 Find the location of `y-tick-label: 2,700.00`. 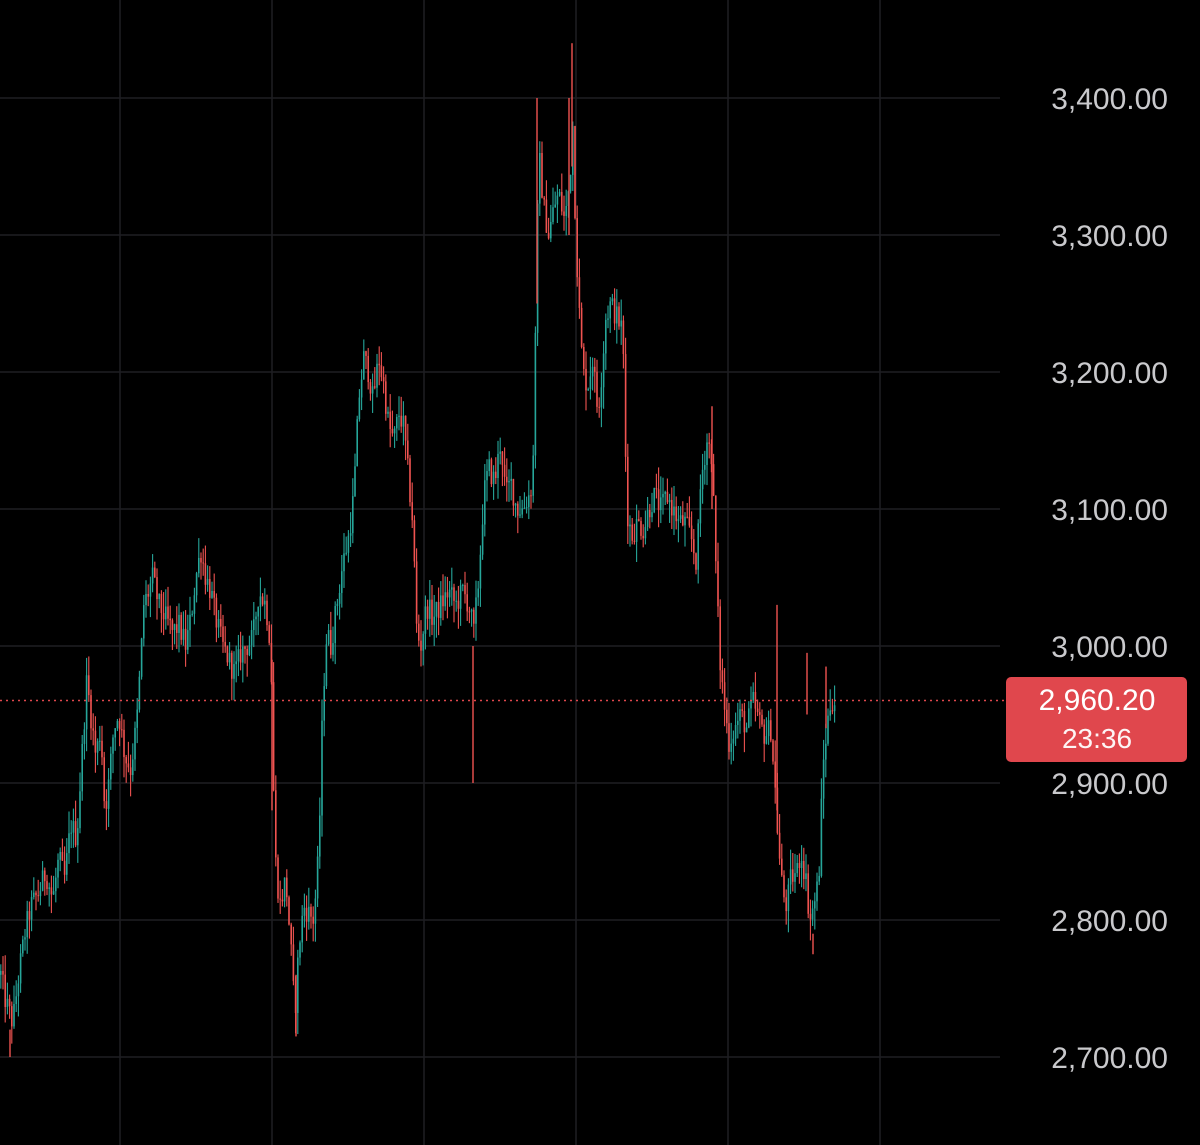

y-tick-label: 2,700.00 is located at coordinates (1109, 1058).